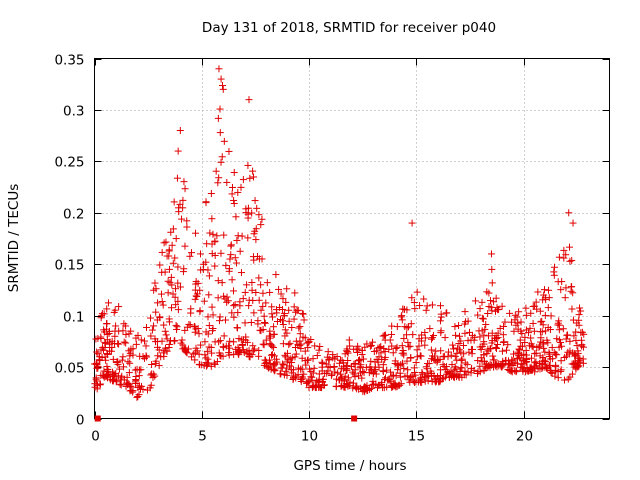 The height and width of the screenshot is (480, 640). I want to click on y-tick-label: 0.15, so click(69, 266).